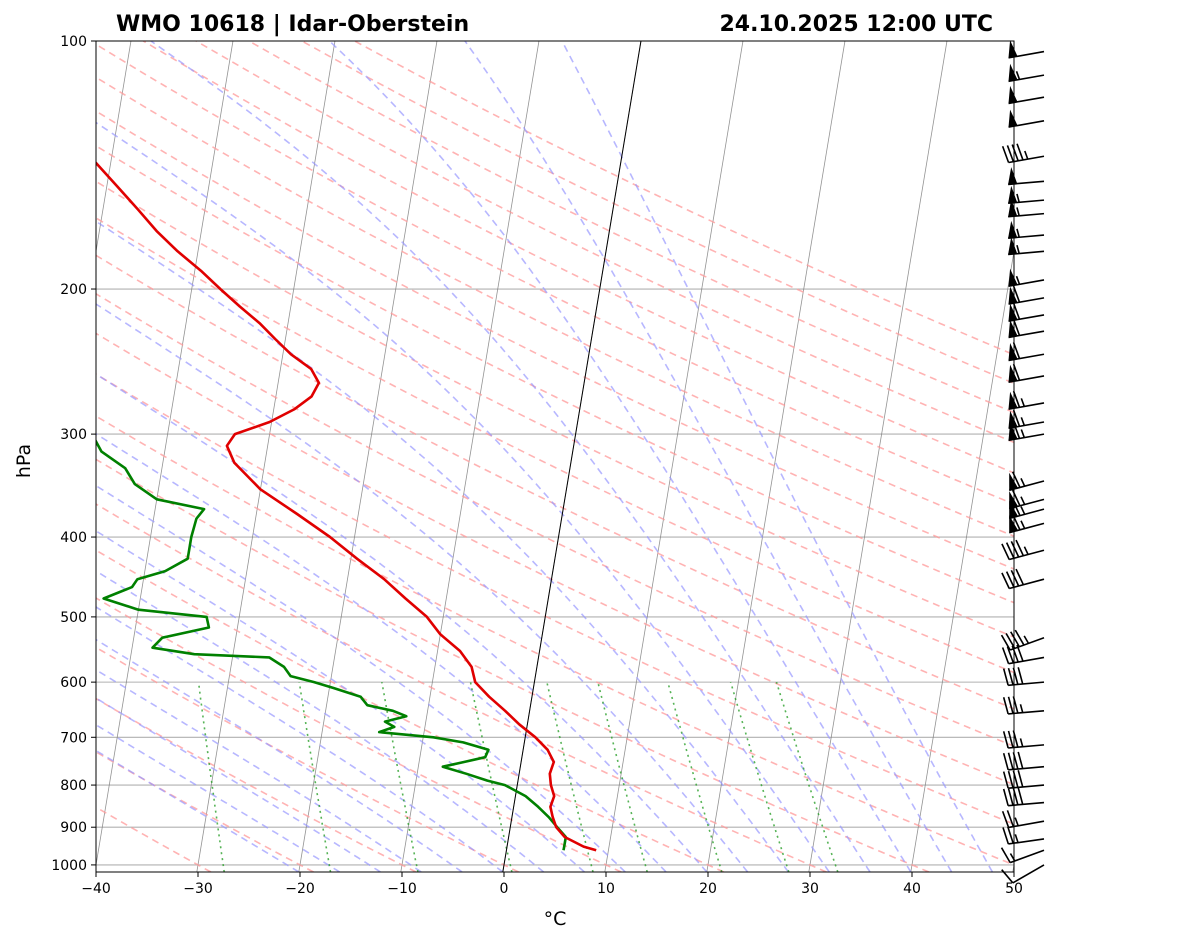  Describe the element at coordinates (73, 290) in the screenshot. I see `y-tick-label: 200` at that location.